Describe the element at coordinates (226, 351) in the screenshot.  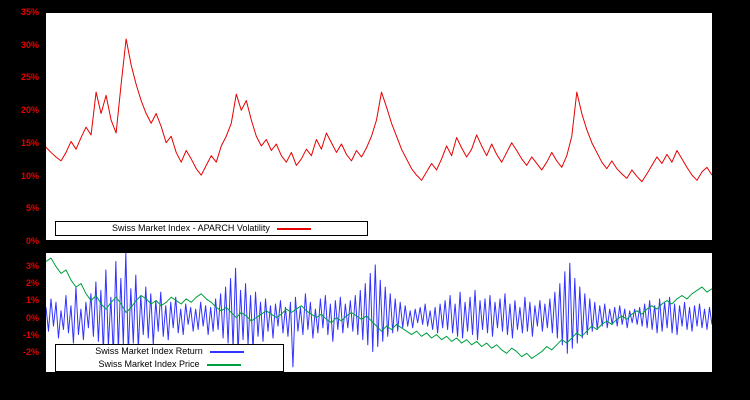
I see `return-line-sample` at that location.